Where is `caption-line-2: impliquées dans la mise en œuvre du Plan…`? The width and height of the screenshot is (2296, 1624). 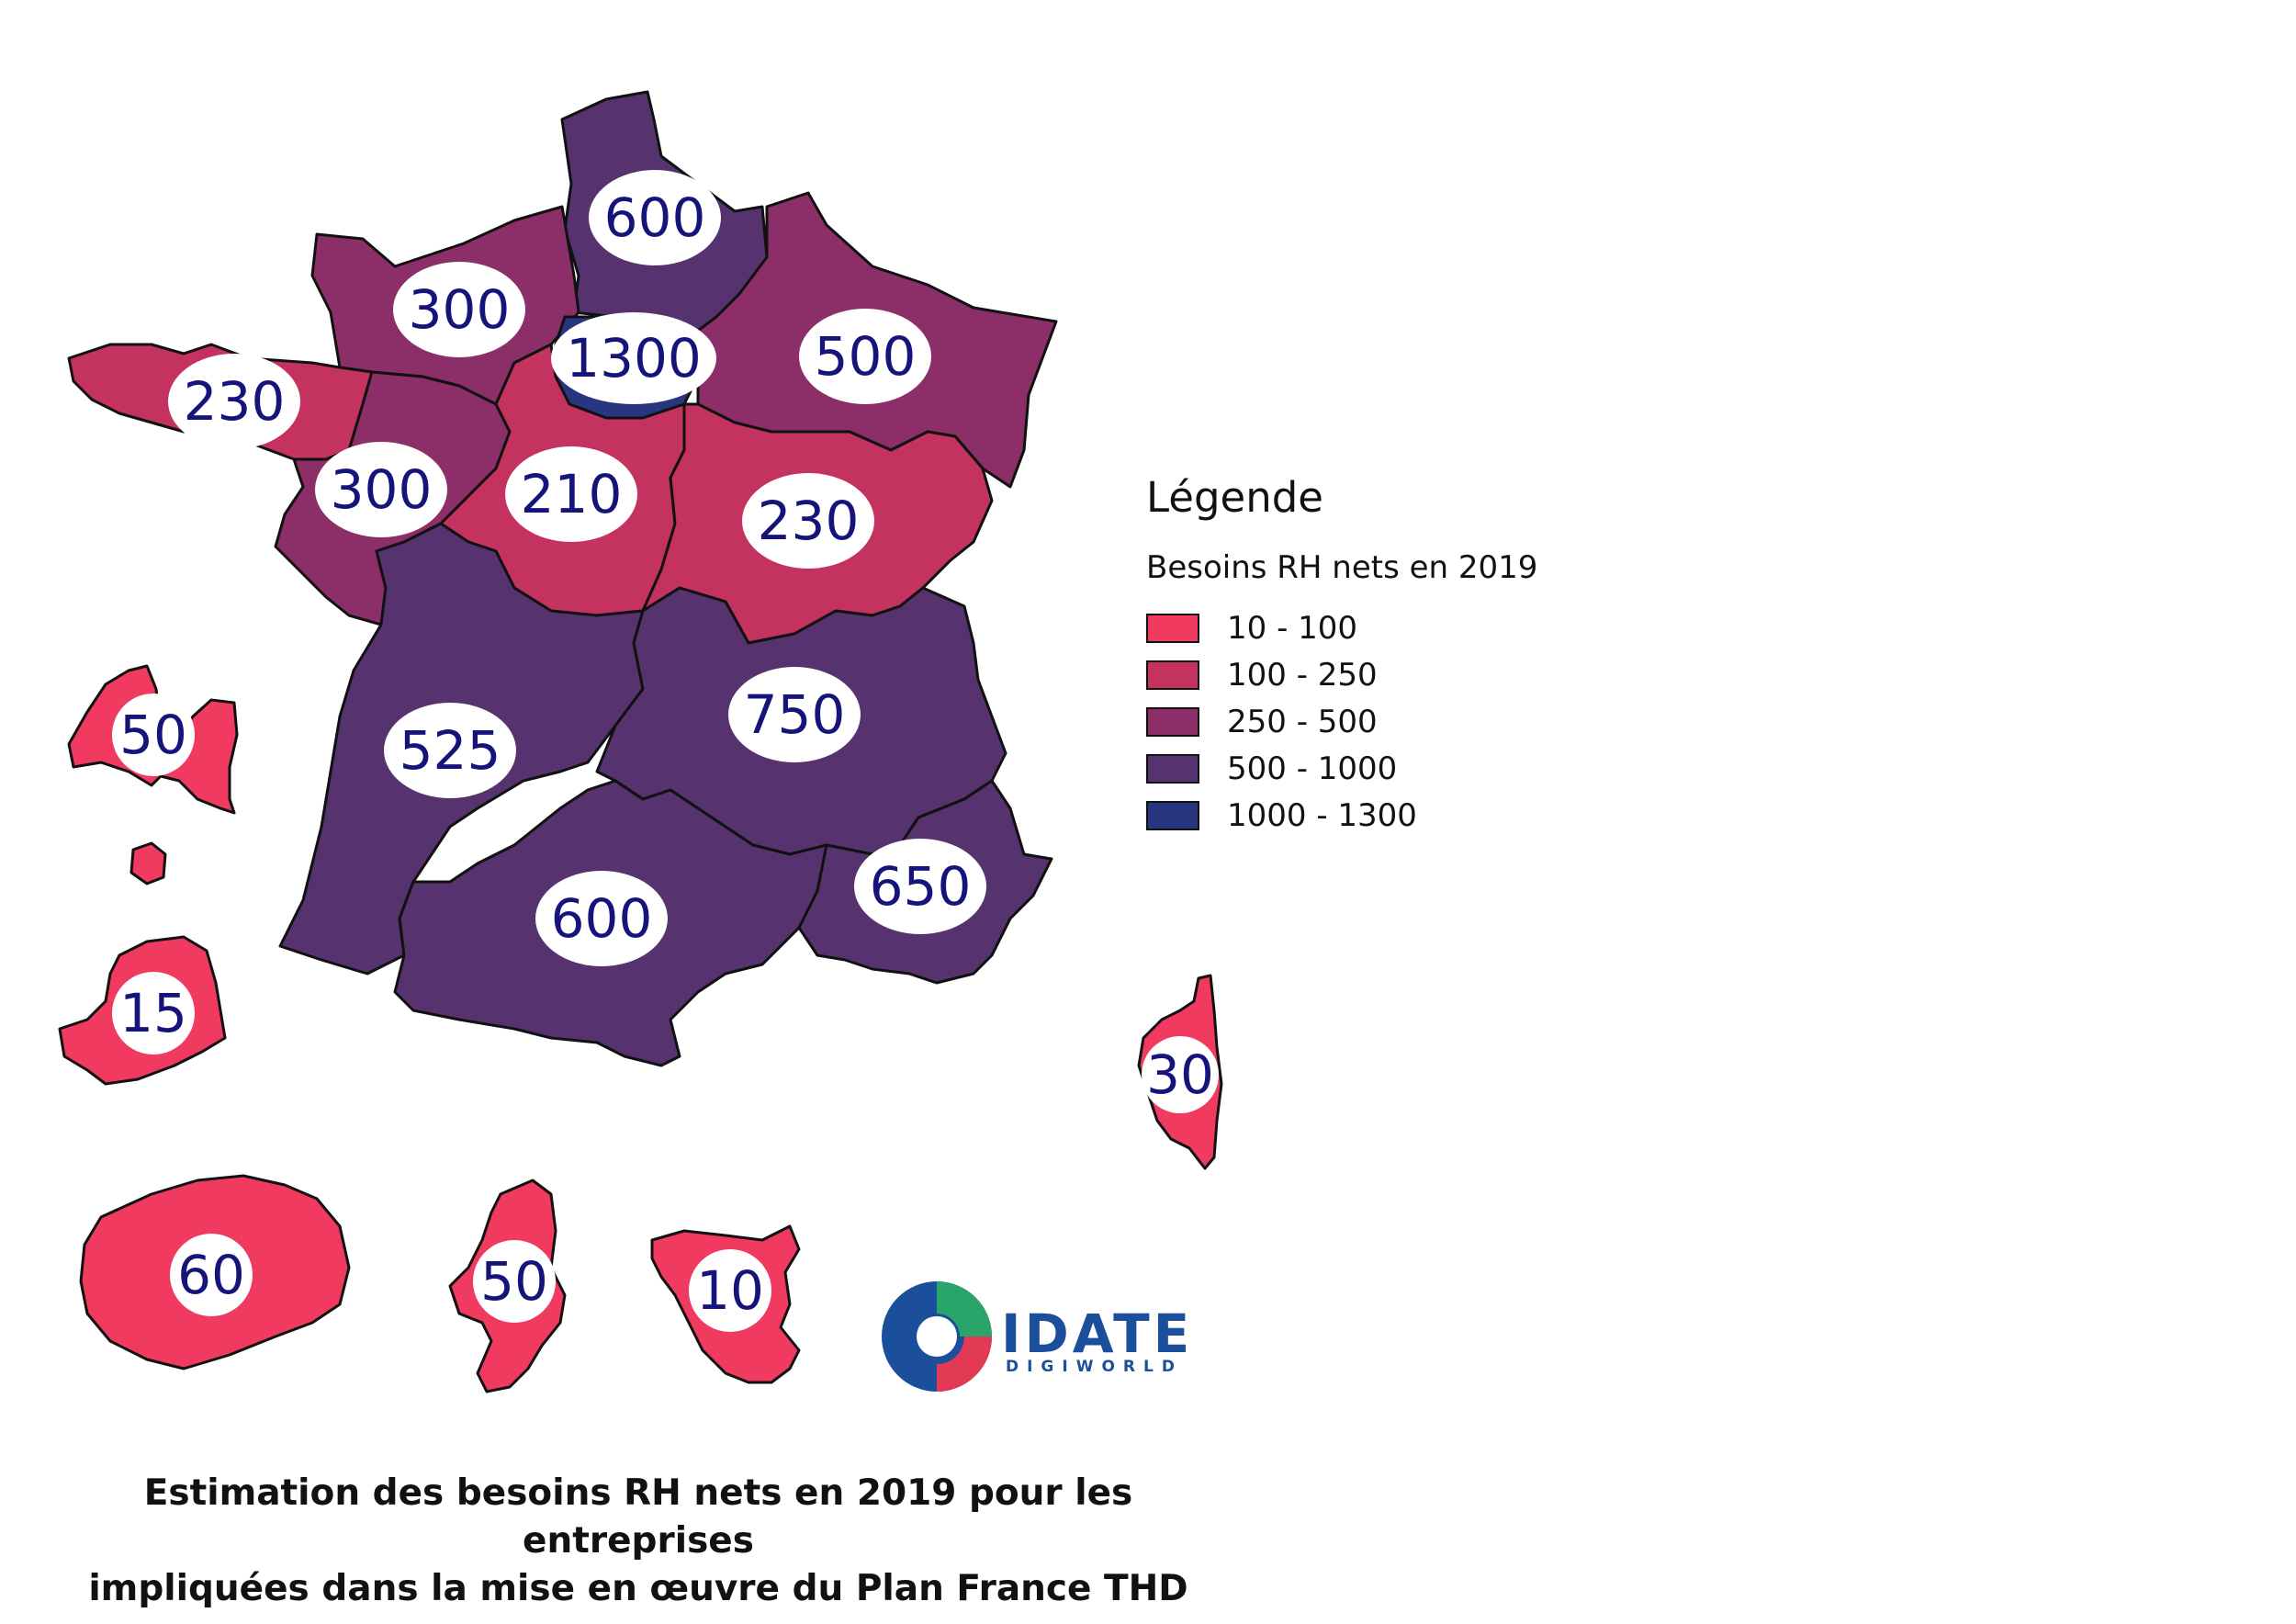
caption-line-2: impliquées dans la mise en œuvre du Plan… is located at coordinates (638, 1588).